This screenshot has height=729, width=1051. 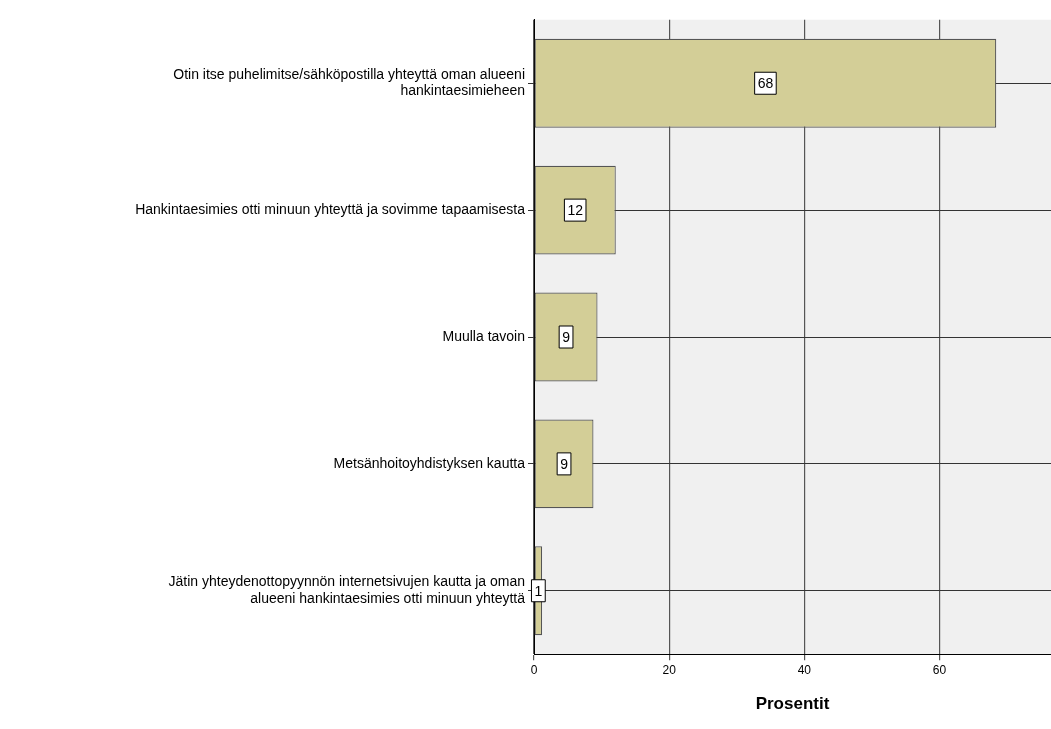 I want to click on x-tick-label: 20, so click(x=669, y=669).